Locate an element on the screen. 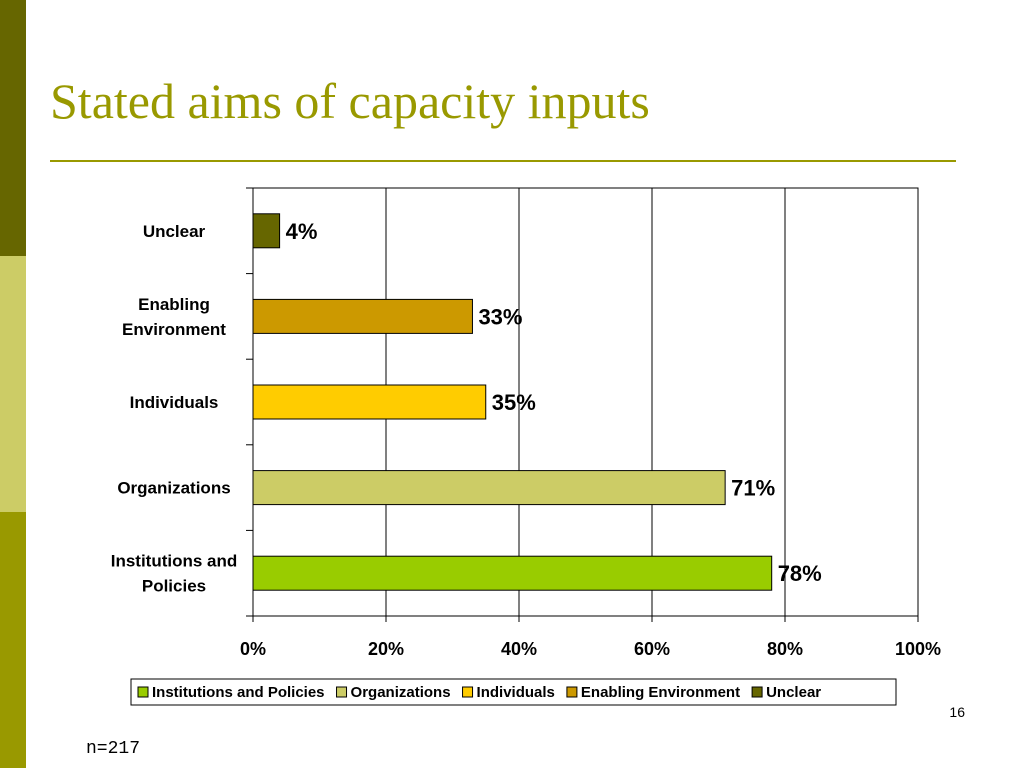 The height and width of the screenshot is (768, 1024). x-tick-label: 20% is located at coordinates (386, 649).